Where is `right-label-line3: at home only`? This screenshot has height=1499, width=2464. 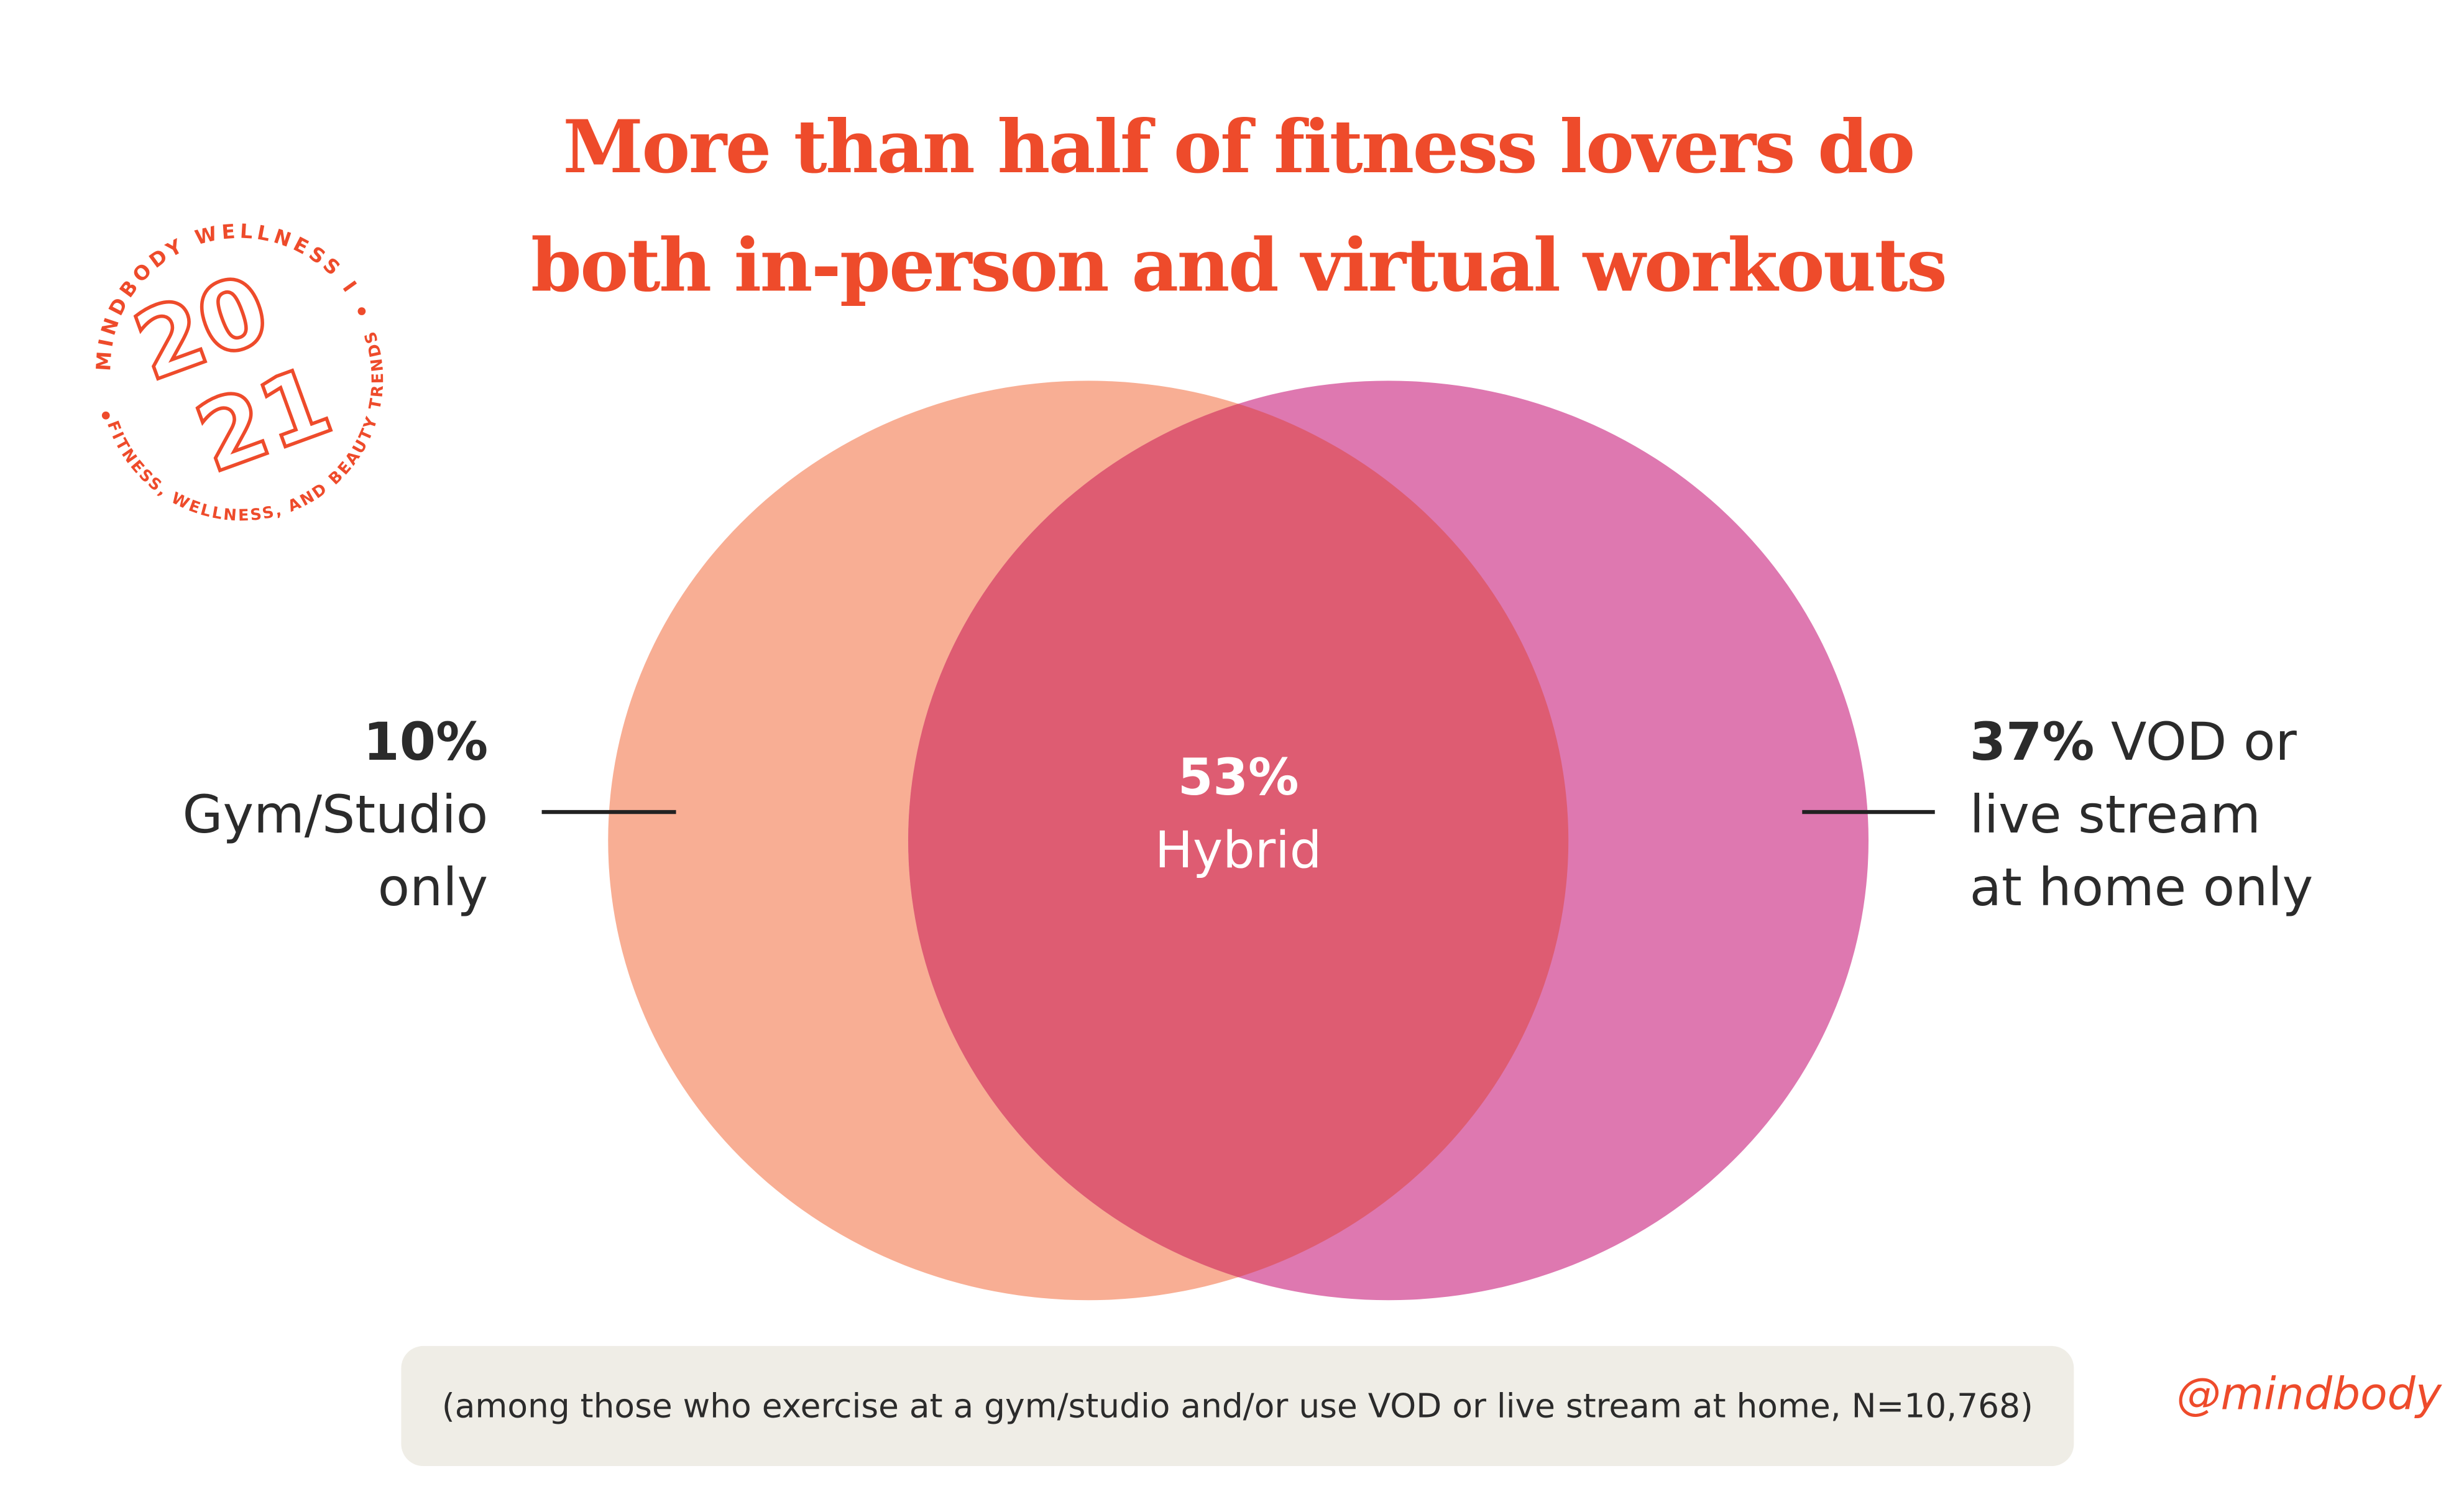
right-label-line3: at home only is located at coordinates (2141, 887).